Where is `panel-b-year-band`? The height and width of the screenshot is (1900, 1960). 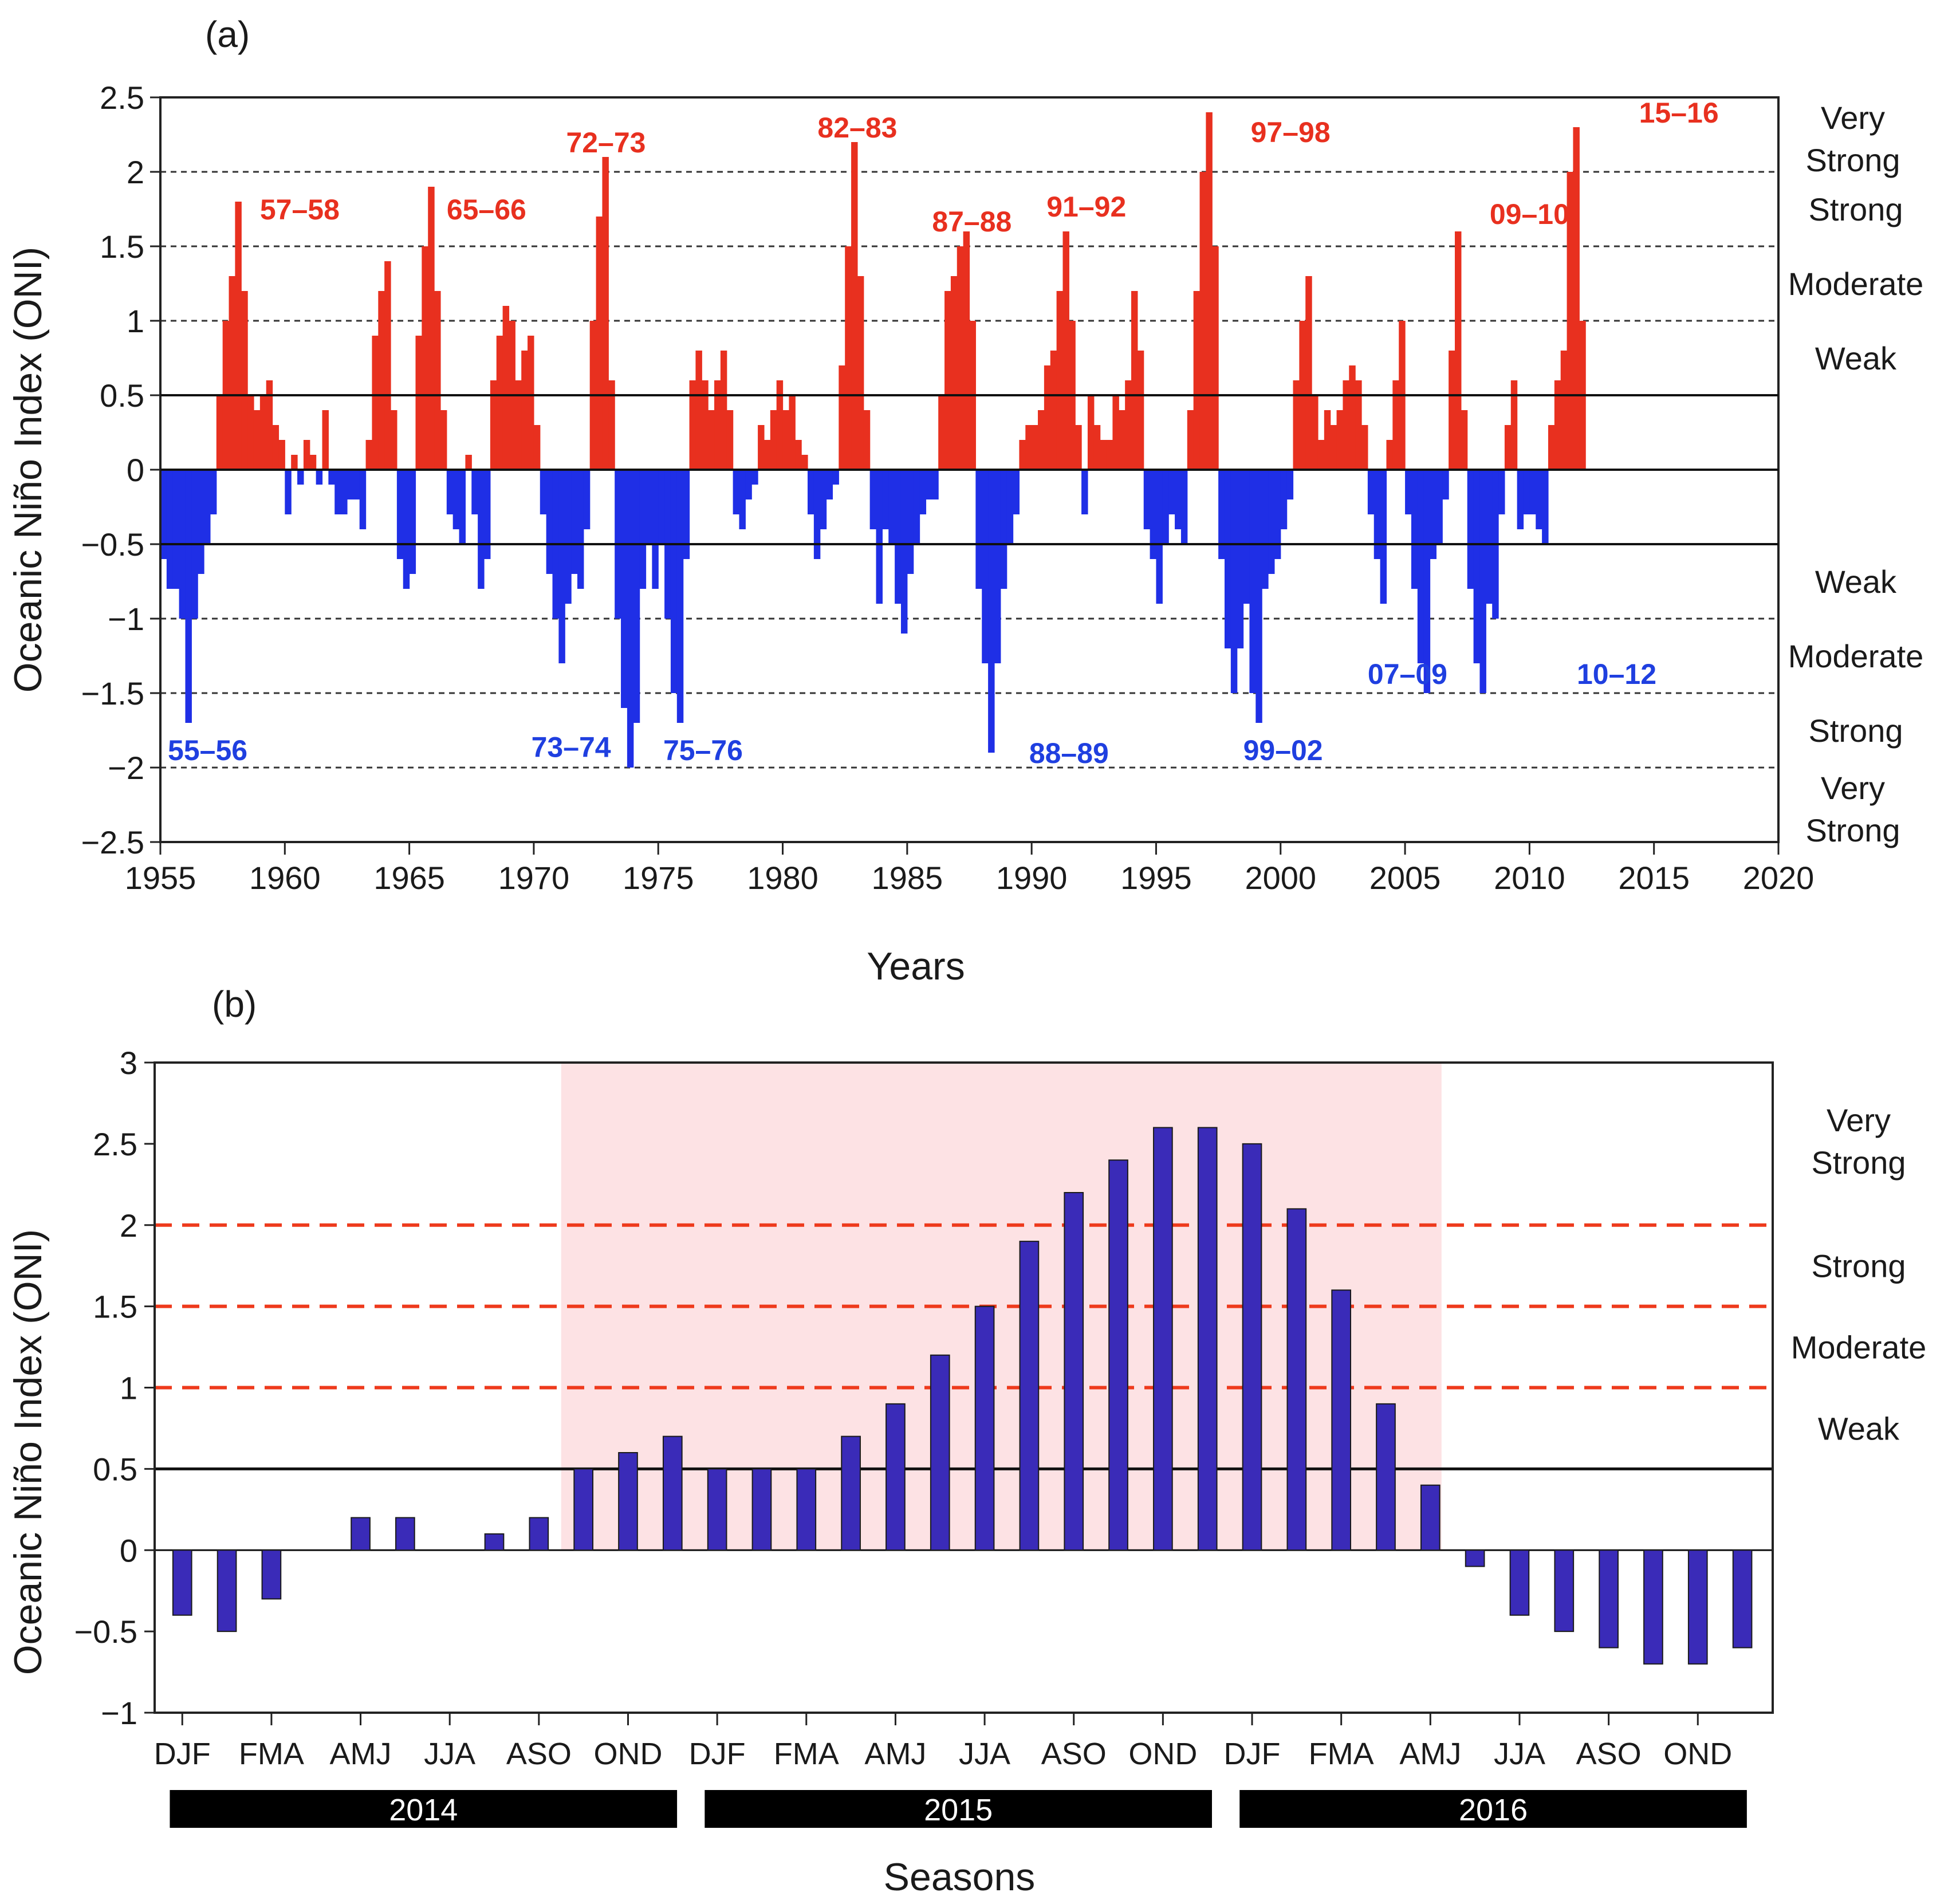
panel-b-year-band is located at coordinates (958, 1809).